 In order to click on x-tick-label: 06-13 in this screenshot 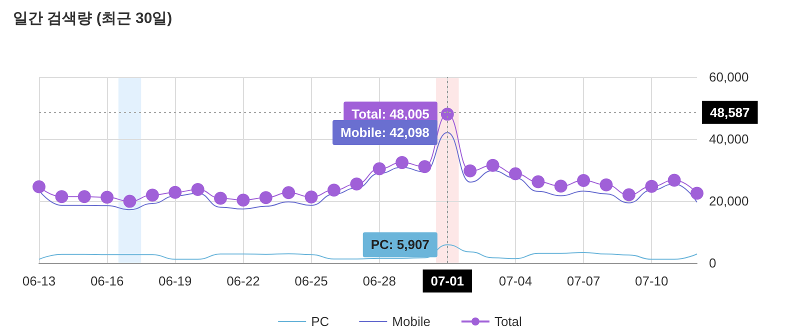, I will do `click(39, 281)`.